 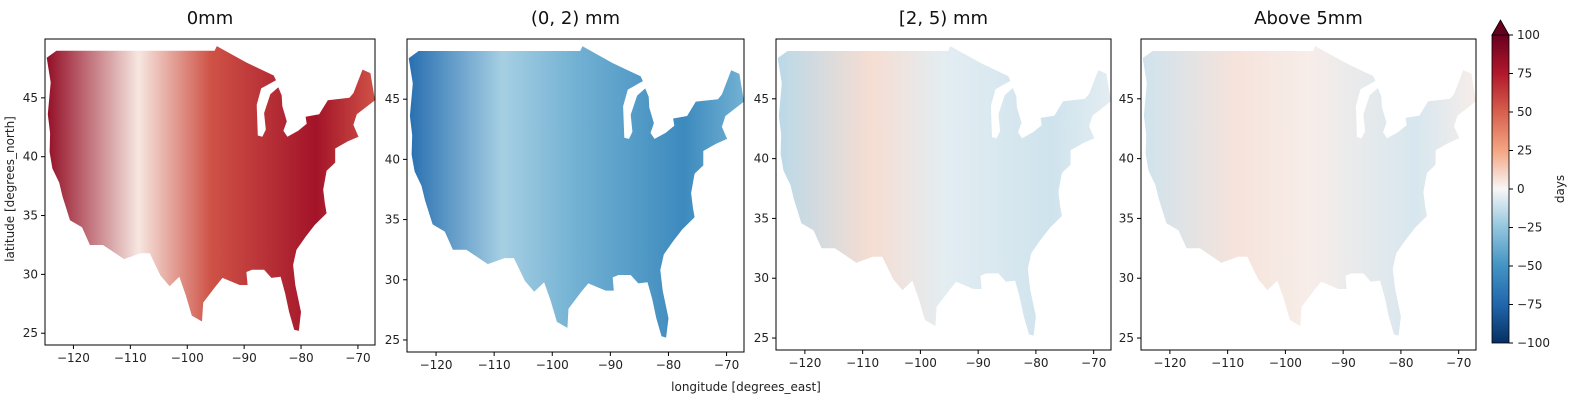 I want to click on y-axis-label: latitude [degrees_north], so click(x=10, y=189).